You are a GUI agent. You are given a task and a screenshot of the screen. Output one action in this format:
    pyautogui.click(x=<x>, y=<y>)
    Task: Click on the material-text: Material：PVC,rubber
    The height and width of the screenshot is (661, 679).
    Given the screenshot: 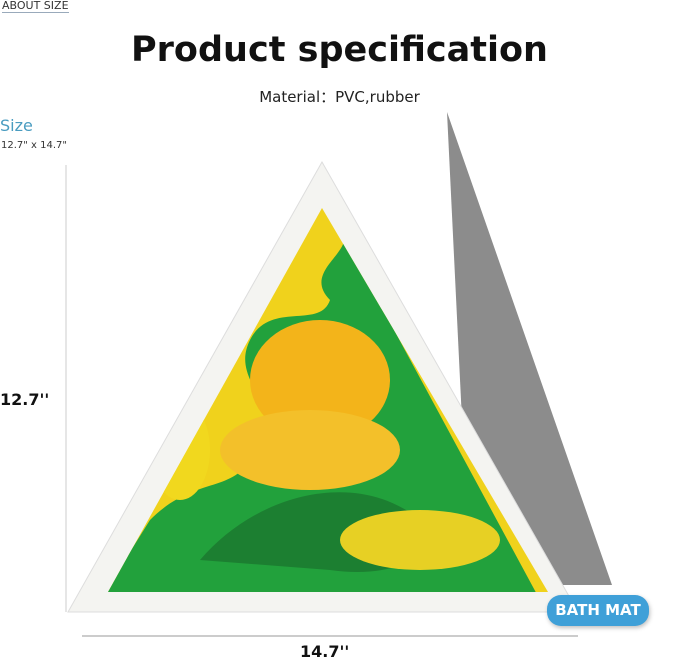 What is the action you would take?
    pyautogui.click(x=339, y=97)
    